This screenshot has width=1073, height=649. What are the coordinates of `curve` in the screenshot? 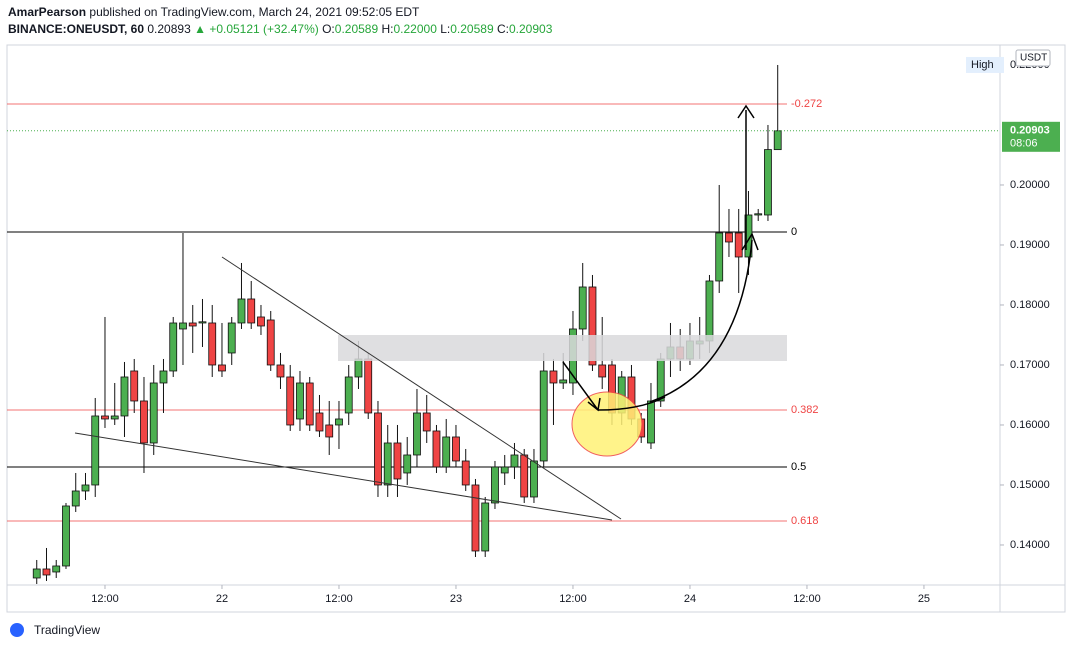 It's located at (631, 403).